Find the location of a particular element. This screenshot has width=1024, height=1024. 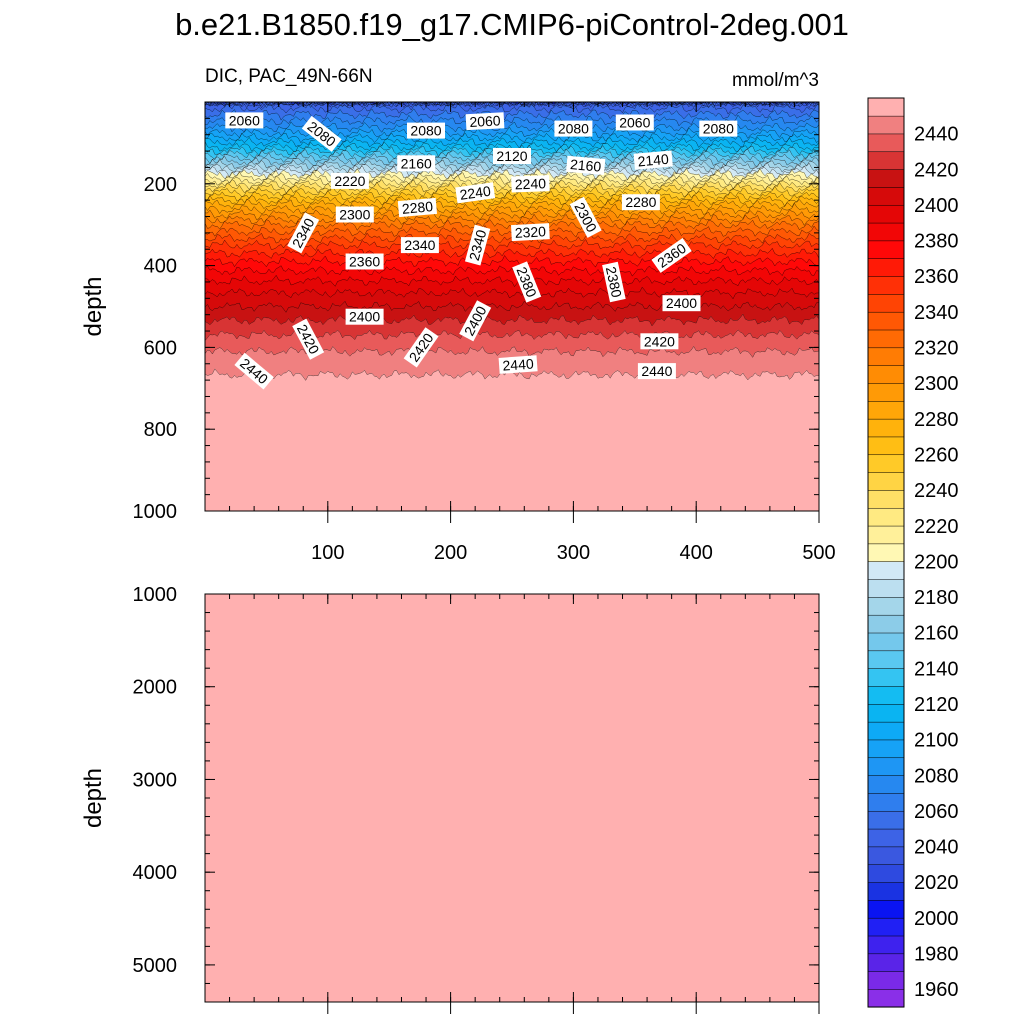

colorbar-label: 2420 is located at coordinates (936, 170).